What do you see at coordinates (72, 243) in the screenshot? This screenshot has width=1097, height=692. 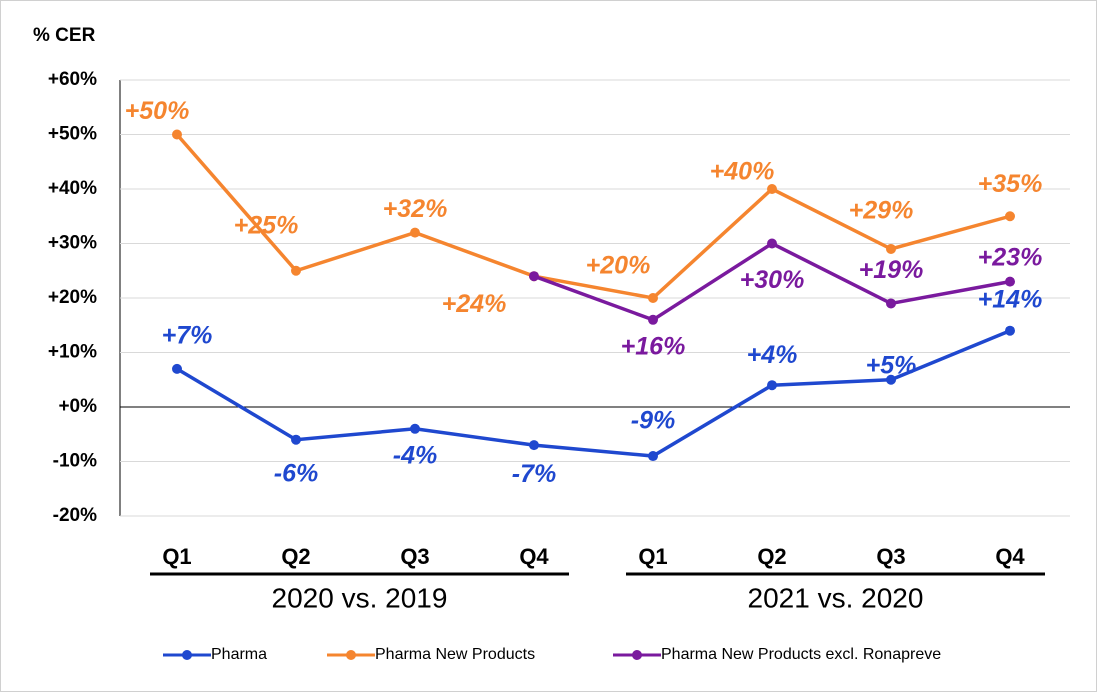 I see `y-tick-label: +30%` at bounding box center [72, 243].